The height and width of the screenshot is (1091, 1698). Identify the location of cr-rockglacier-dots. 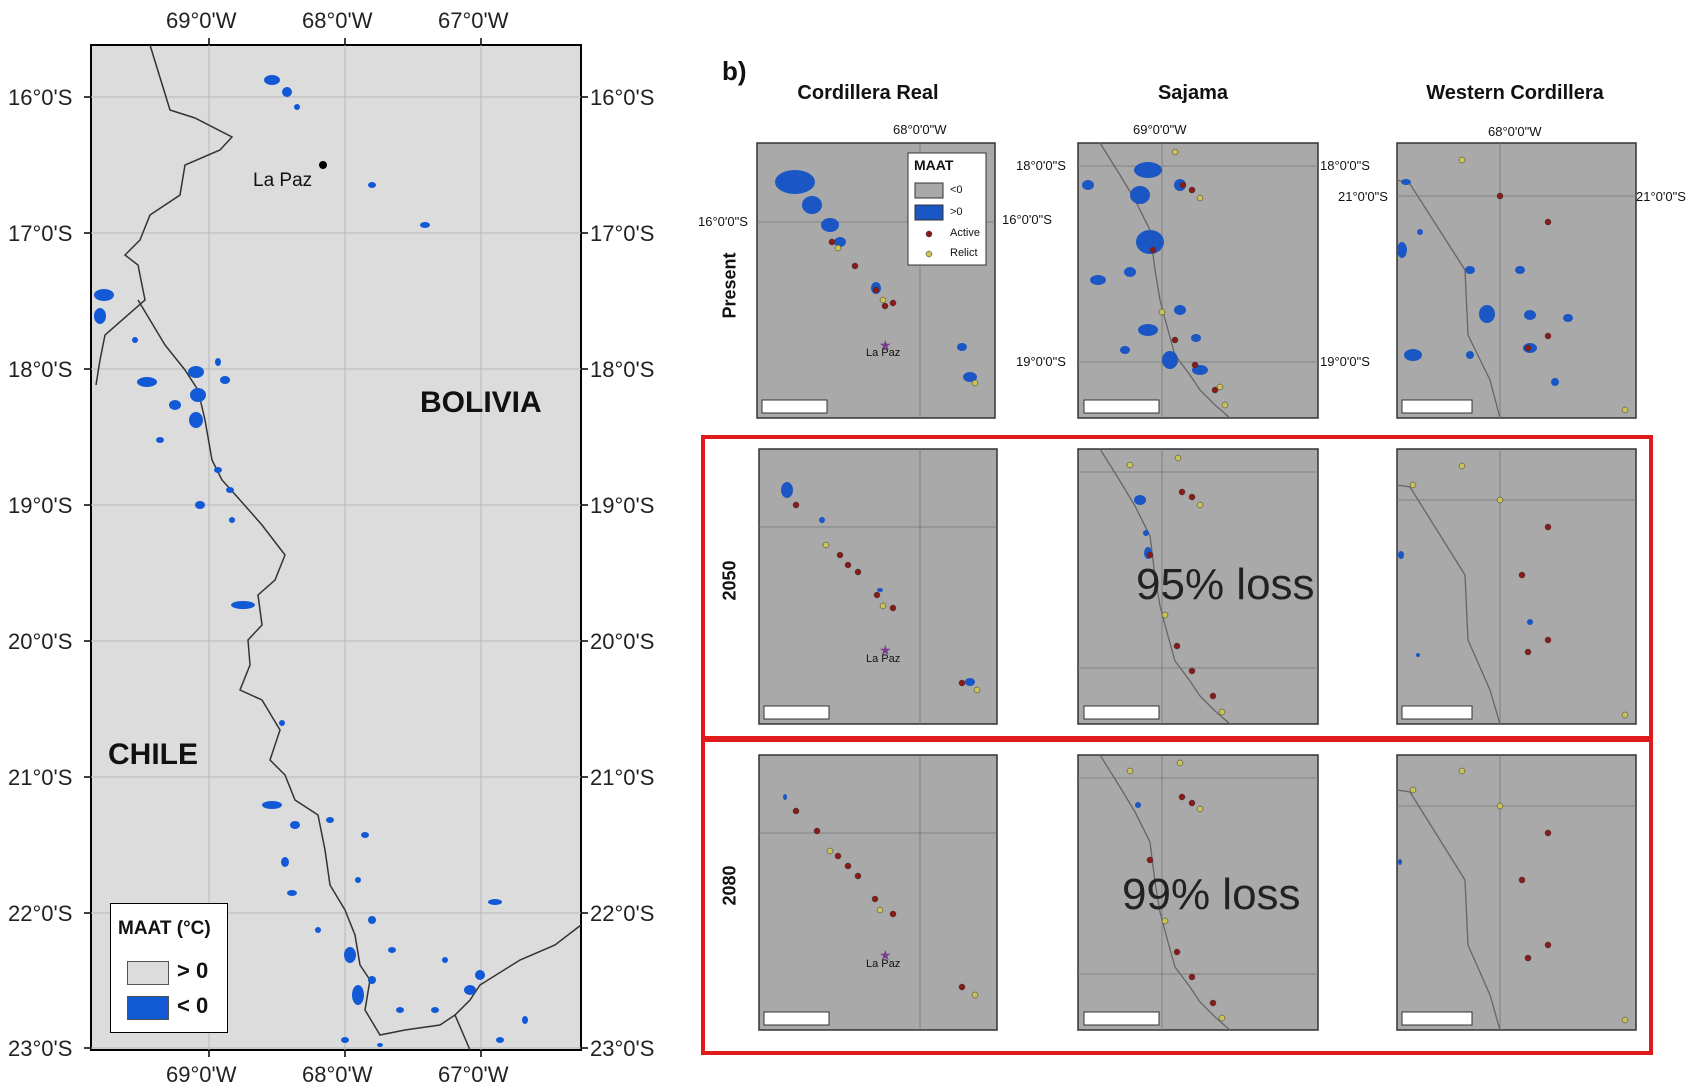
(886, 618).